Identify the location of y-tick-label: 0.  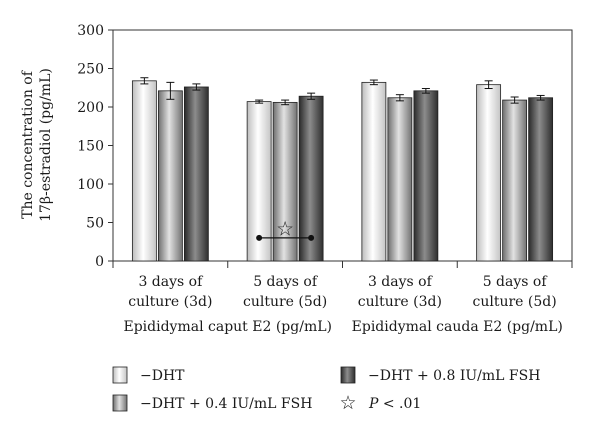
(99, 262).